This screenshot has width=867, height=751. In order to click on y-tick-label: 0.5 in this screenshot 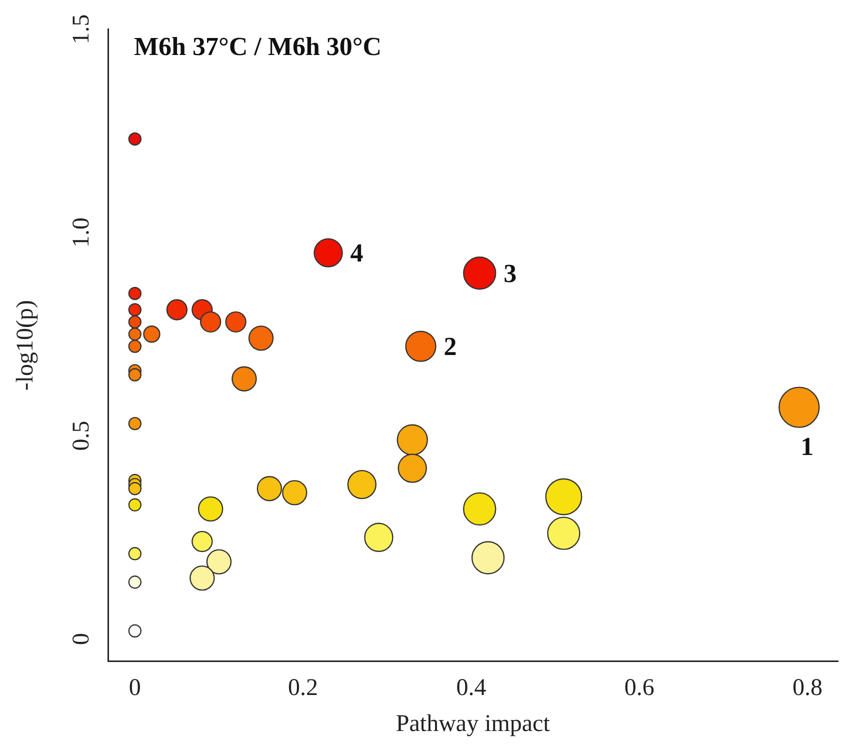, I will do `click(81, 435)`.